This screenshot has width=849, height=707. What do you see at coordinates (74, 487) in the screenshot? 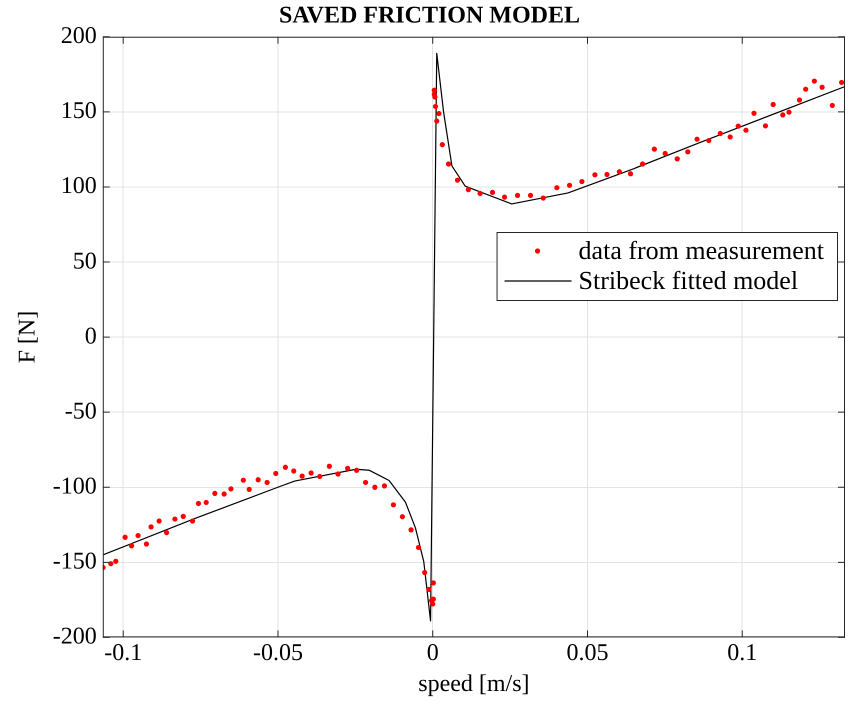
I see `y-tick-label: -100` at bounding box center [74, 487].